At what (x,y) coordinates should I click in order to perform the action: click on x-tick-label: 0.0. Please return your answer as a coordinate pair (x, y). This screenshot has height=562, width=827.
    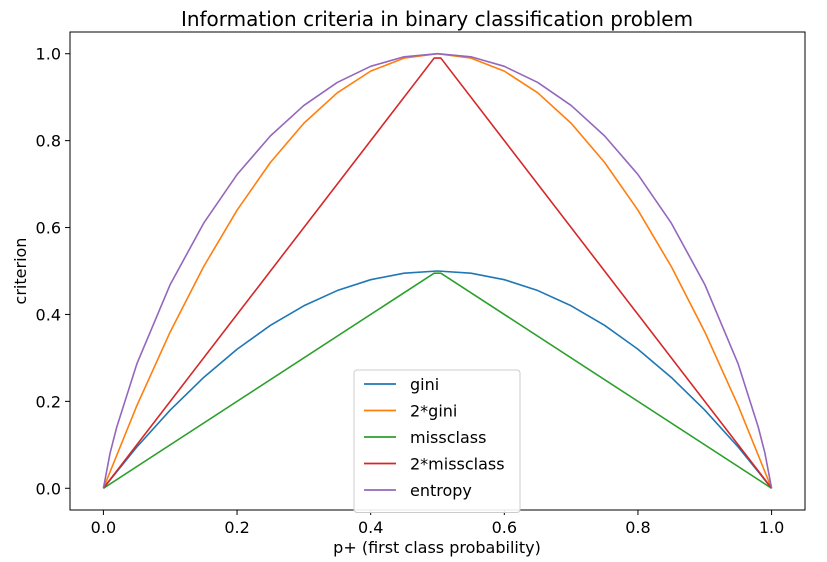
    Looking at the image, I should click on (103, 527).